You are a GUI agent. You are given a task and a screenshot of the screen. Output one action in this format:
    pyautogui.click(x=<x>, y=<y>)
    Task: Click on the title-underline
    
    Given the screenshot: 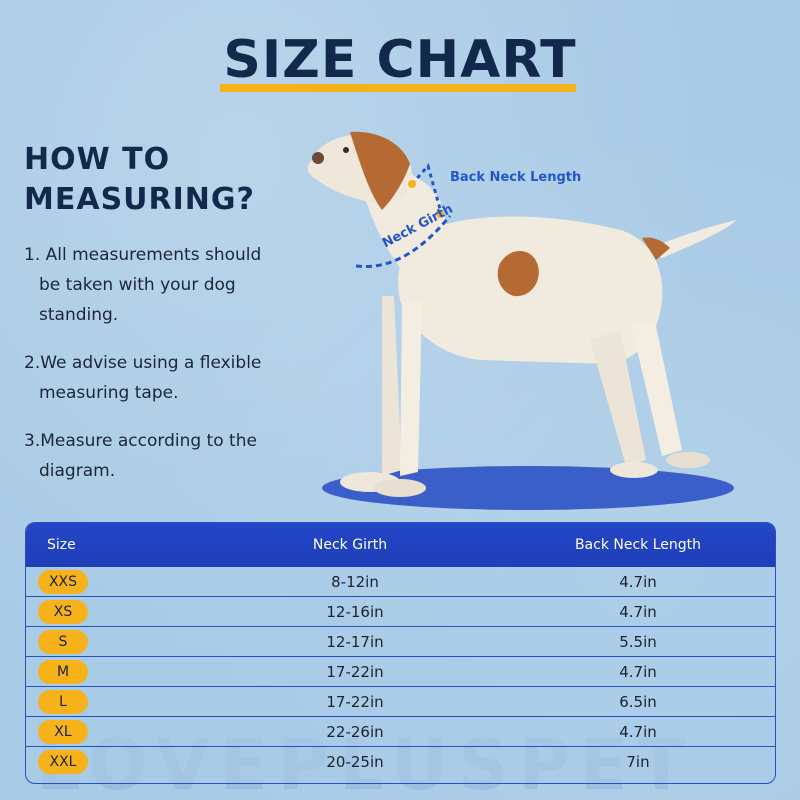 What is the action you would take?
    pyautogui.click(x=398, y=88)
    